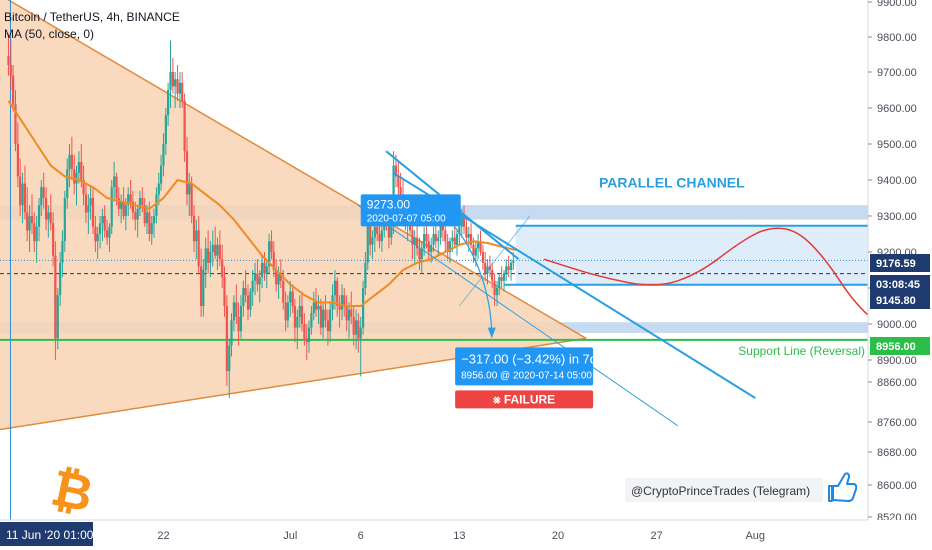 The height and width of the screenshot is (550, 932). Describe the element at coordinates (897, 109) in the screenshot. I see `price-tick-label: 9600.00` at that location.